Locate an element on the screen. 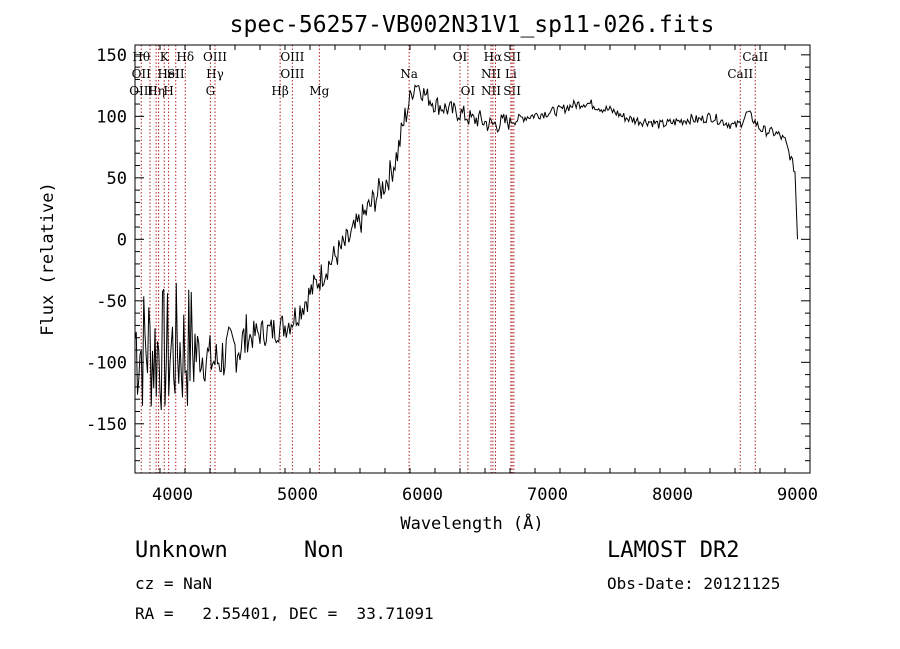  line-marker-label: Hα is located at coordinates (493, 57).